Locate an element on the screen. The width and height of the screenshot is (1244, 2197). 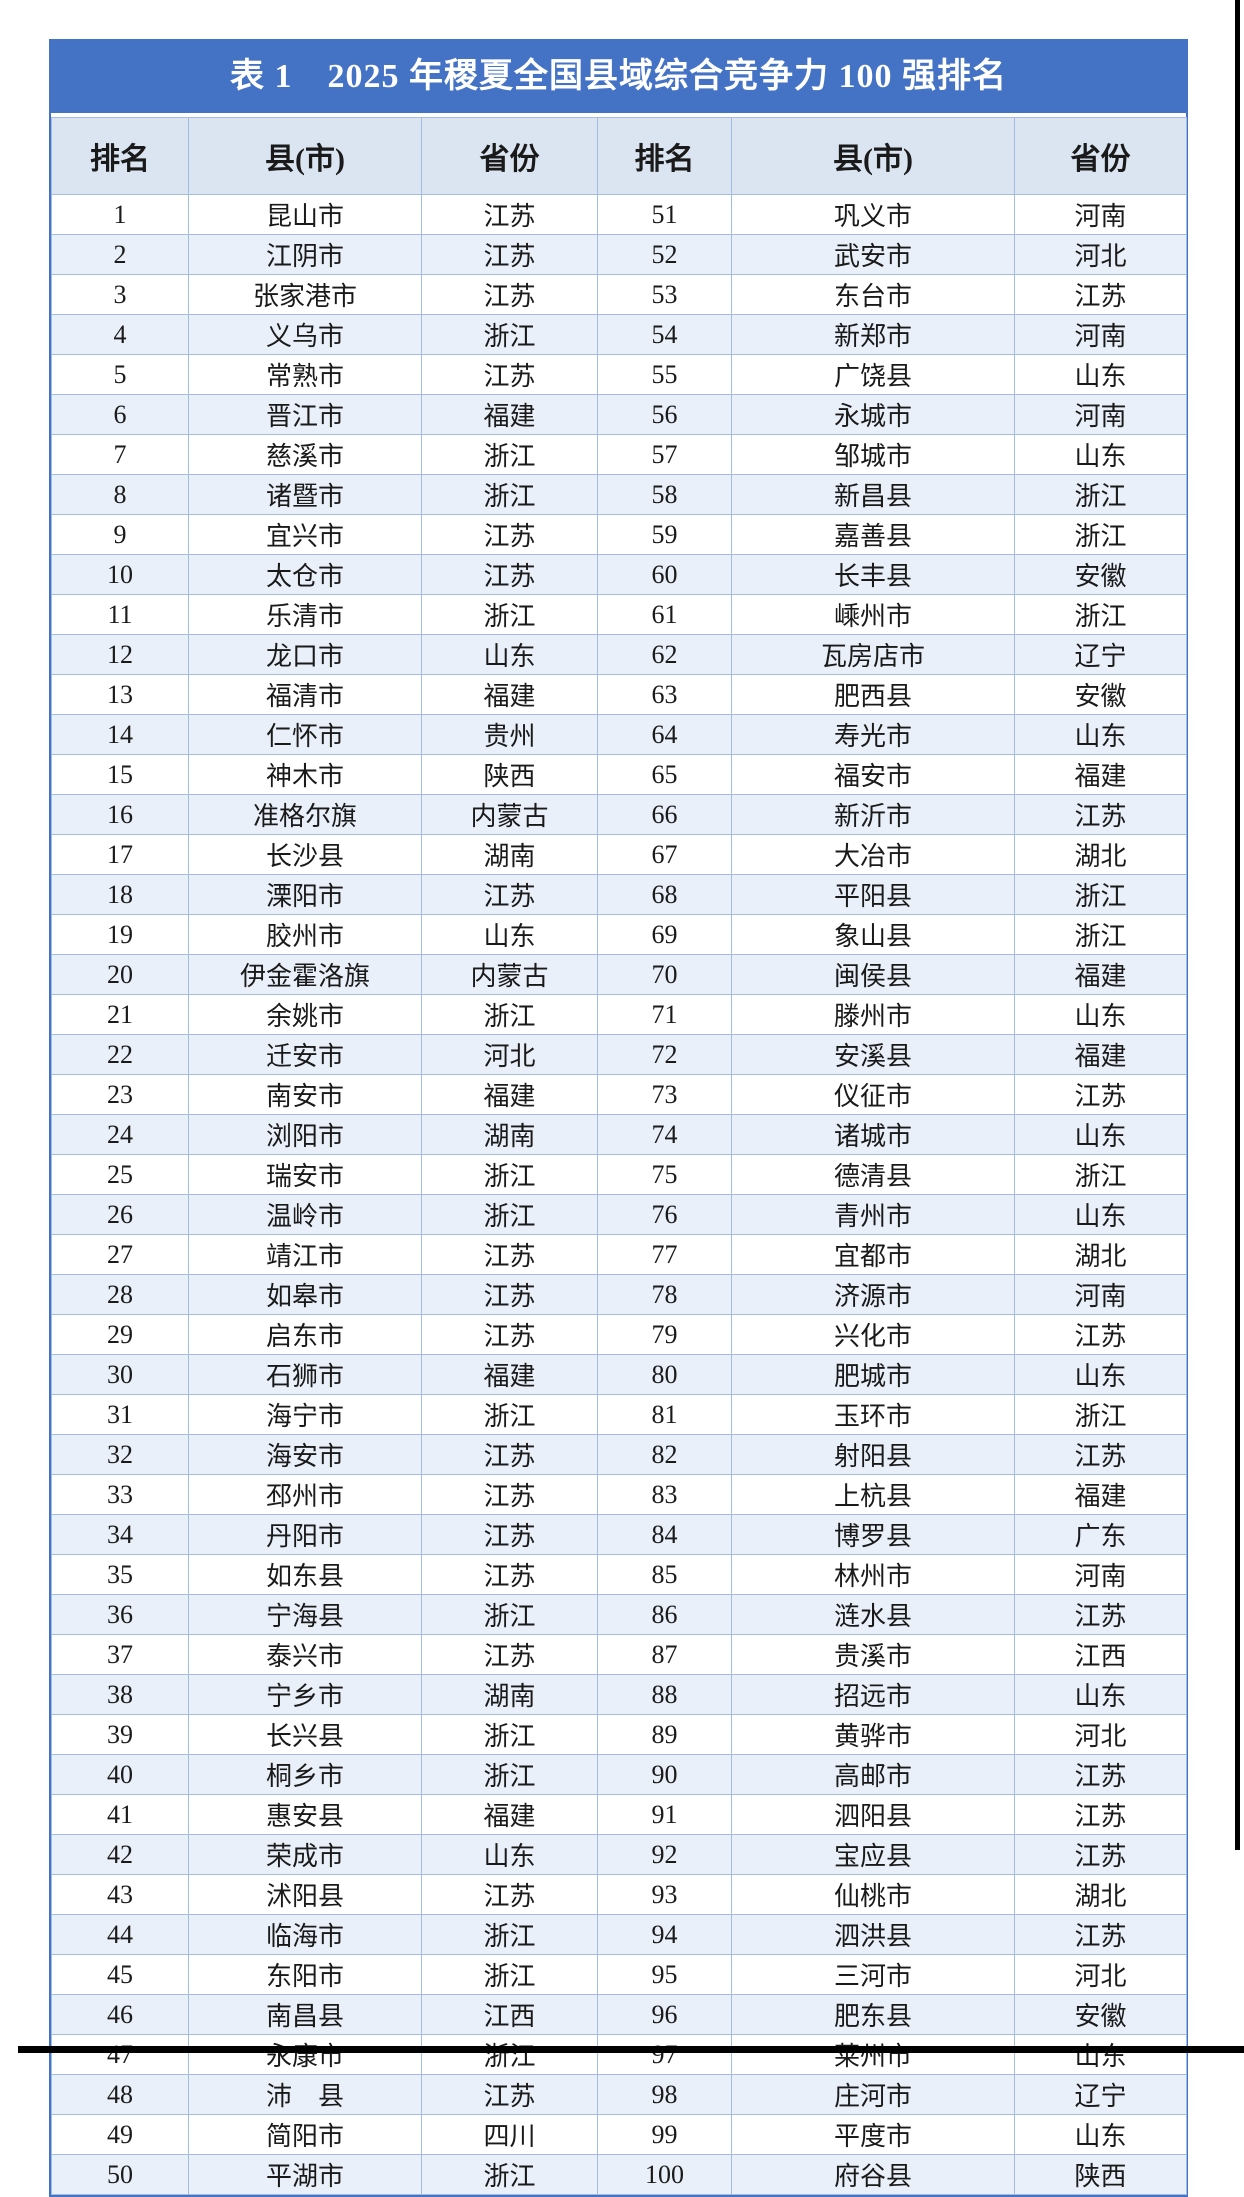
table-row: 16 准格尔旗 内蒙古 66 新沂市 江苏 is located at coordinates (619, 814).